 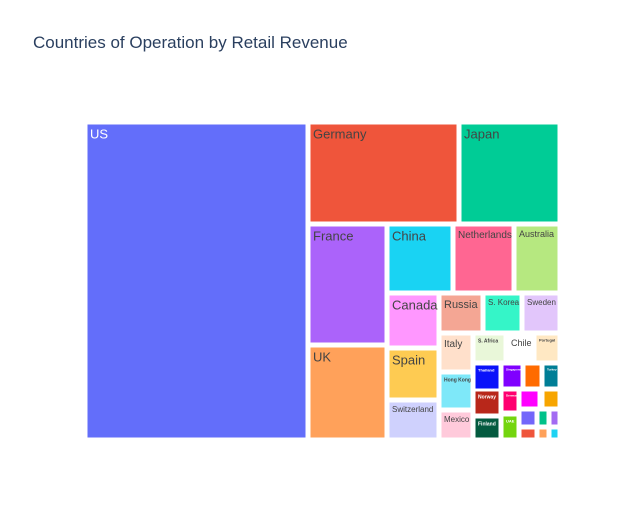 I want to click on treemap-label-finland: Finland, so click(x=487, y=425).